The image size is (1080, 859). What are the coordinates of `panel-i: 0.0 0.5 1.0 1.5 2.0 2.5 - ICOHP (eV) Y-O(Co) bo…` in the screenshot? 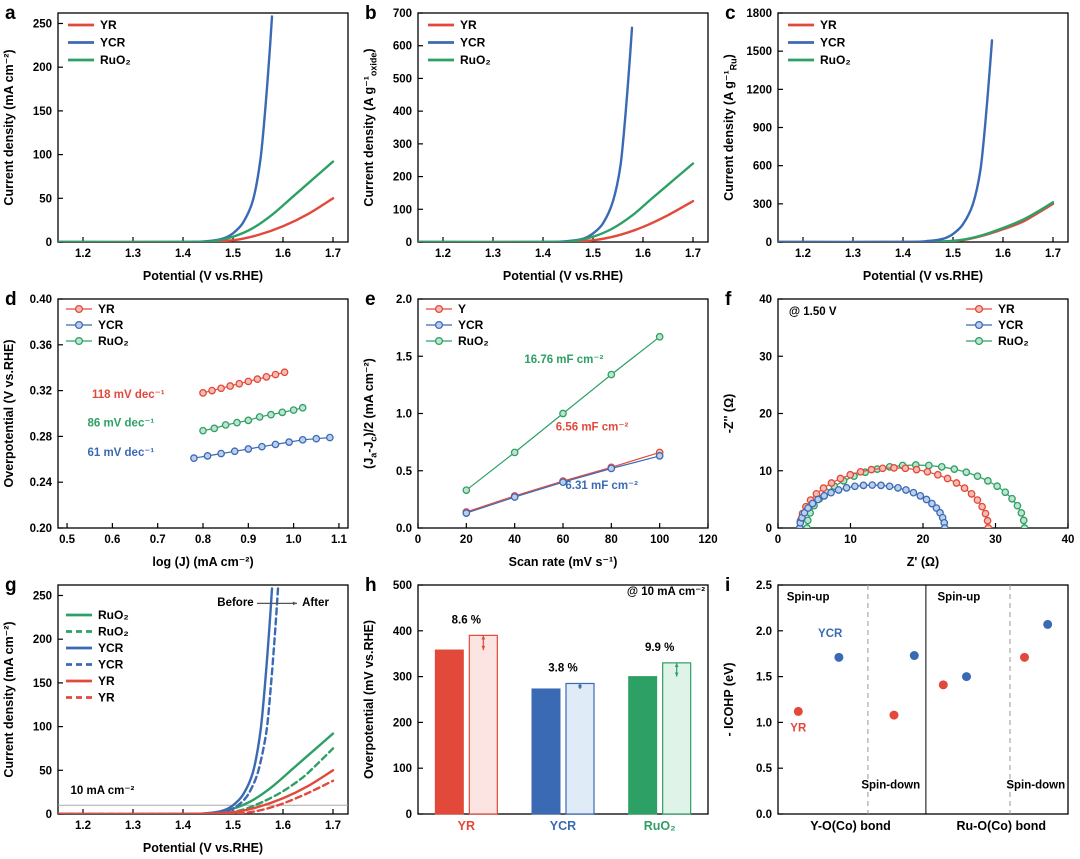 It's located at (900, 715).